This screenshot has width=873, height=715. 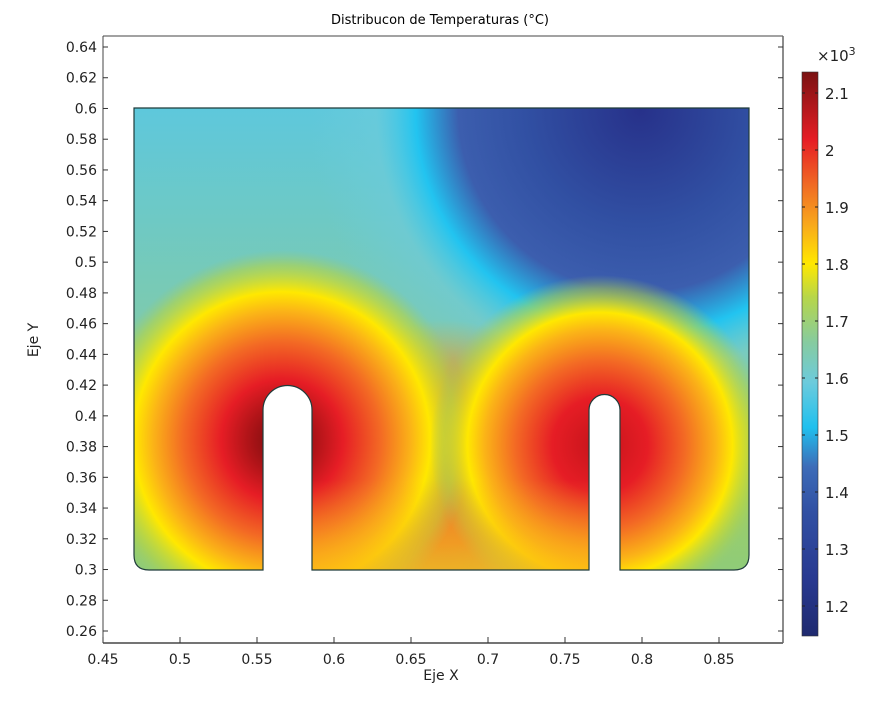 I want to click on x-tick-label: 0.65, so click(x=410, y=660).